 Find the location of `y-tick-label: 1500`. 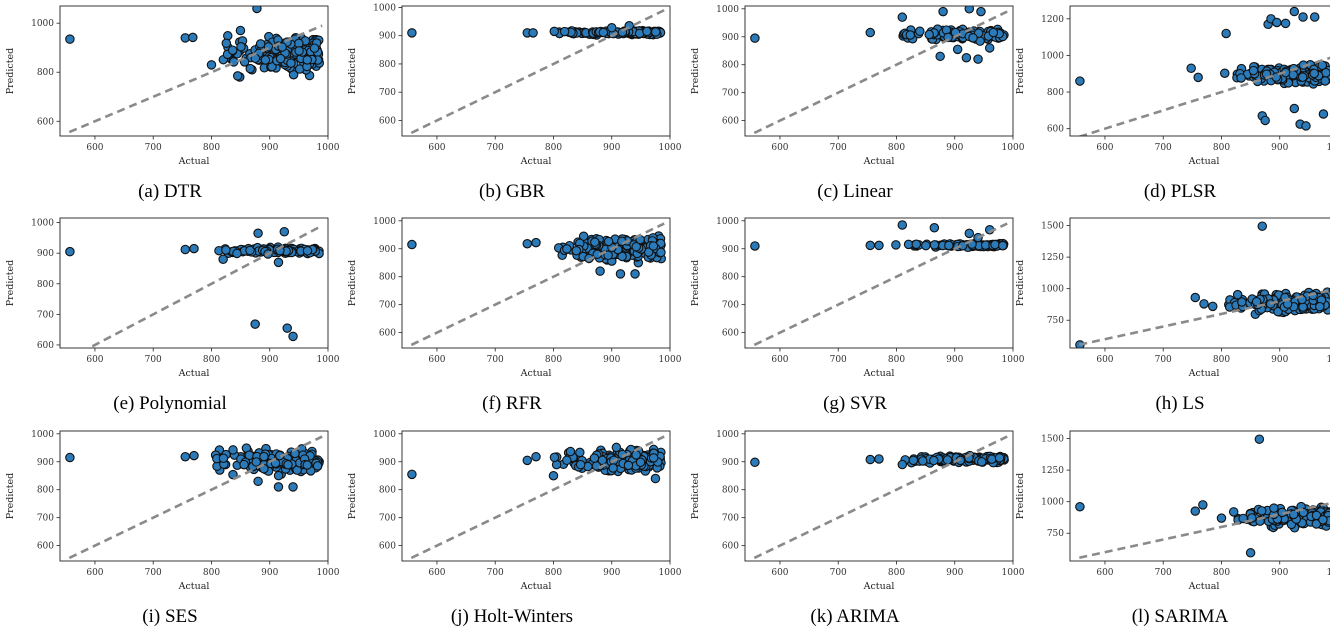

y-tick-label: 1500 is located at coordinates (1052, 227).